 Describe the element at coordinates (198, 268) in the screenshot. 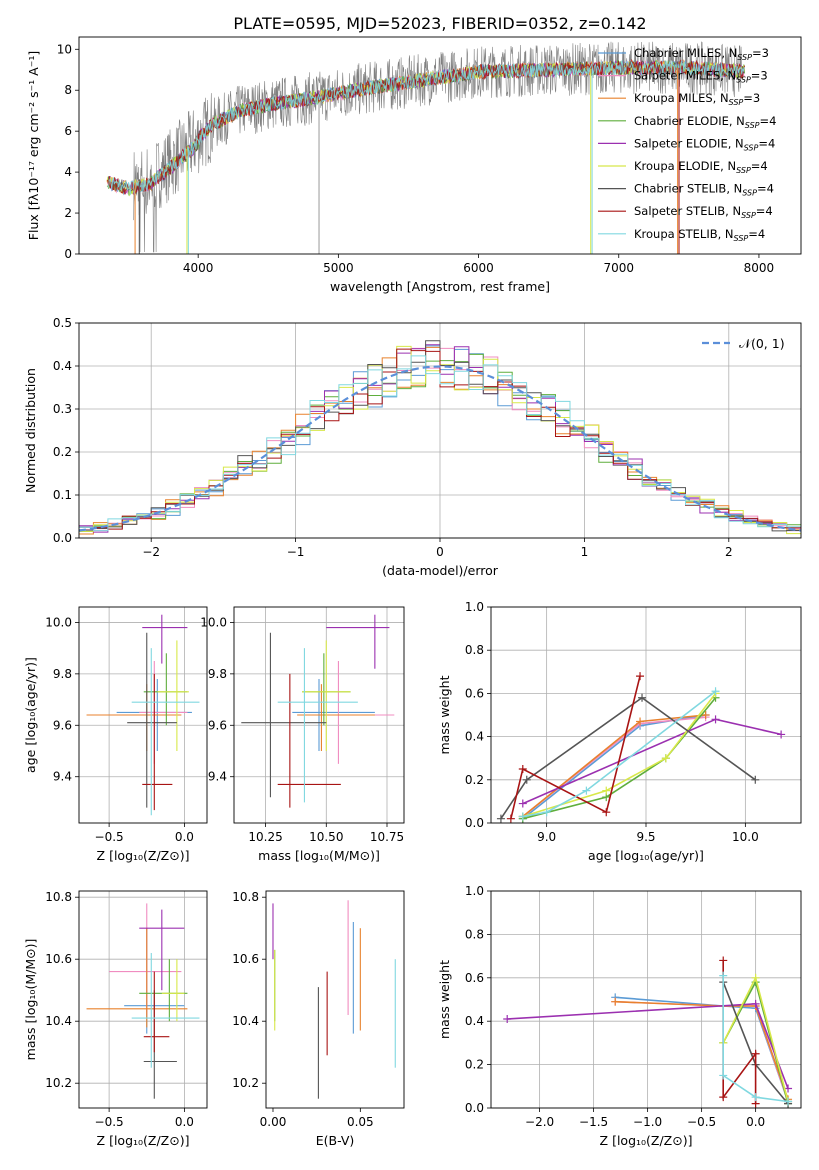

I see `x-tick-label: 4000` at that location.